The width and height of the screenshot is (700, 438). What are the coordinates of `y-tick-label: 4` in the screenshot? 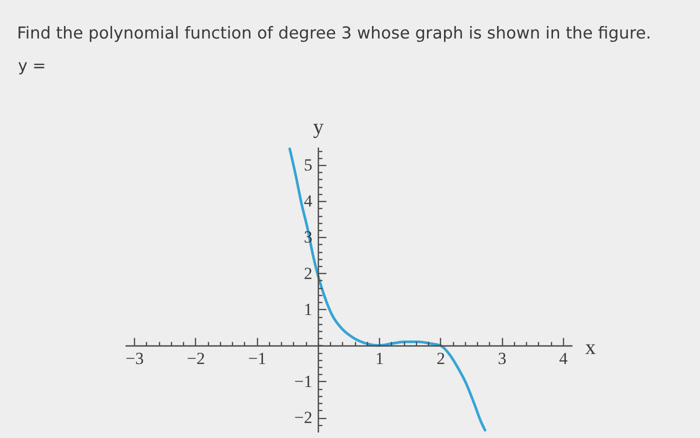 It's located at (308, 201).